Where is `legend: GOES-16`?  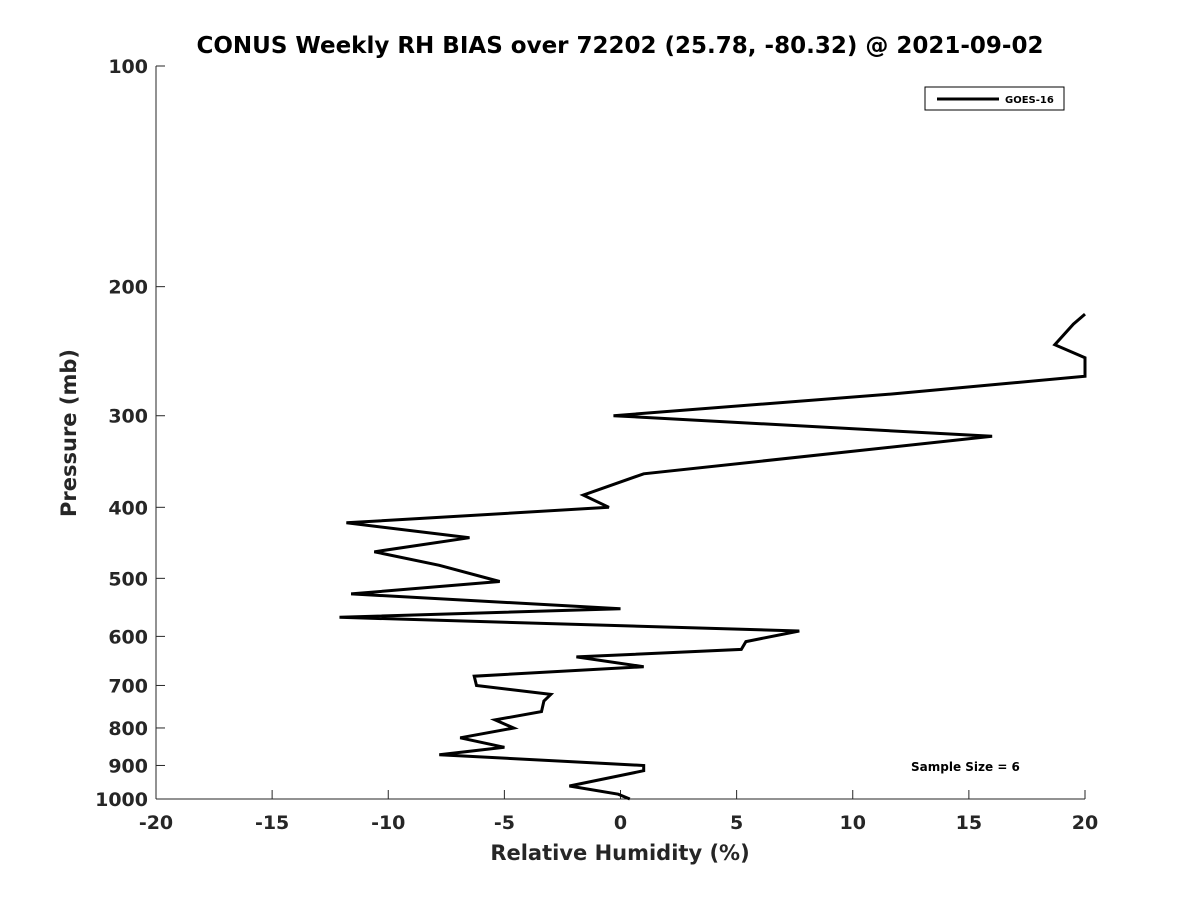 legend: GOES-16 is located at coordinates (994, 98).